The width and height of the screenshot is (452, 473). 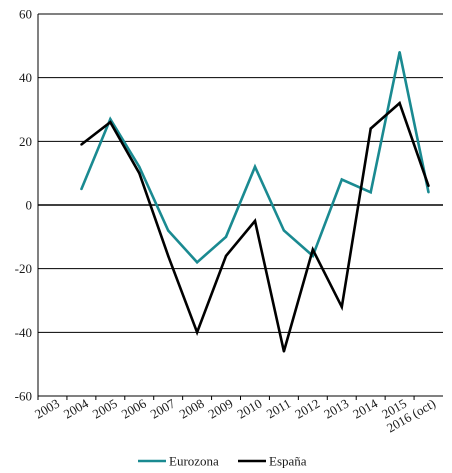 I want to click on y-tick-label: 20, so click(x=25, y=141).